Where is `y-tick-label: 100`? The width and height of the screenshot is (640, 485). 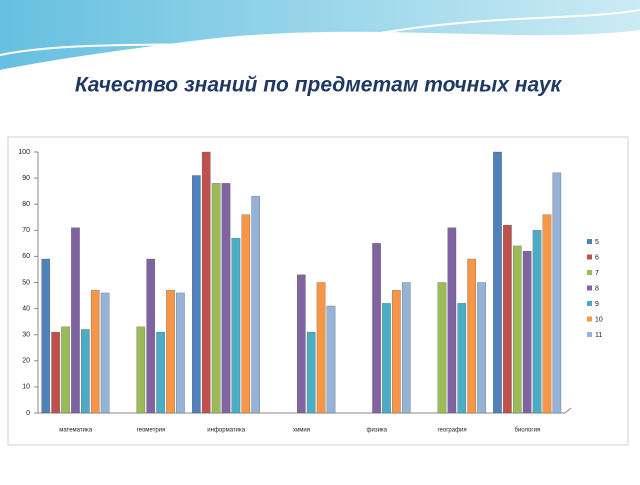 y-tick-label: 100 is located at coordinates (24, 152).